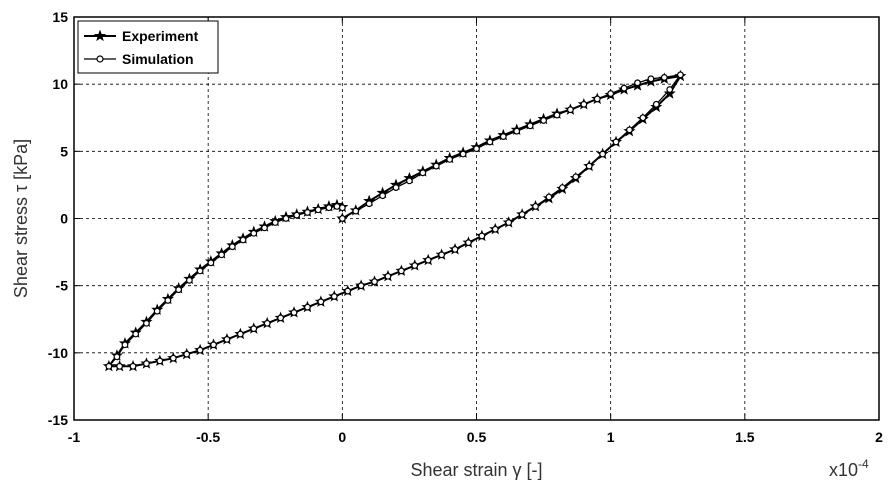 This screenshot has height=490, width=891. What do you see at coordinates (58, 420) in the screenshot?
I see `y-tick-label: -15` at bounding box center [58, 420].